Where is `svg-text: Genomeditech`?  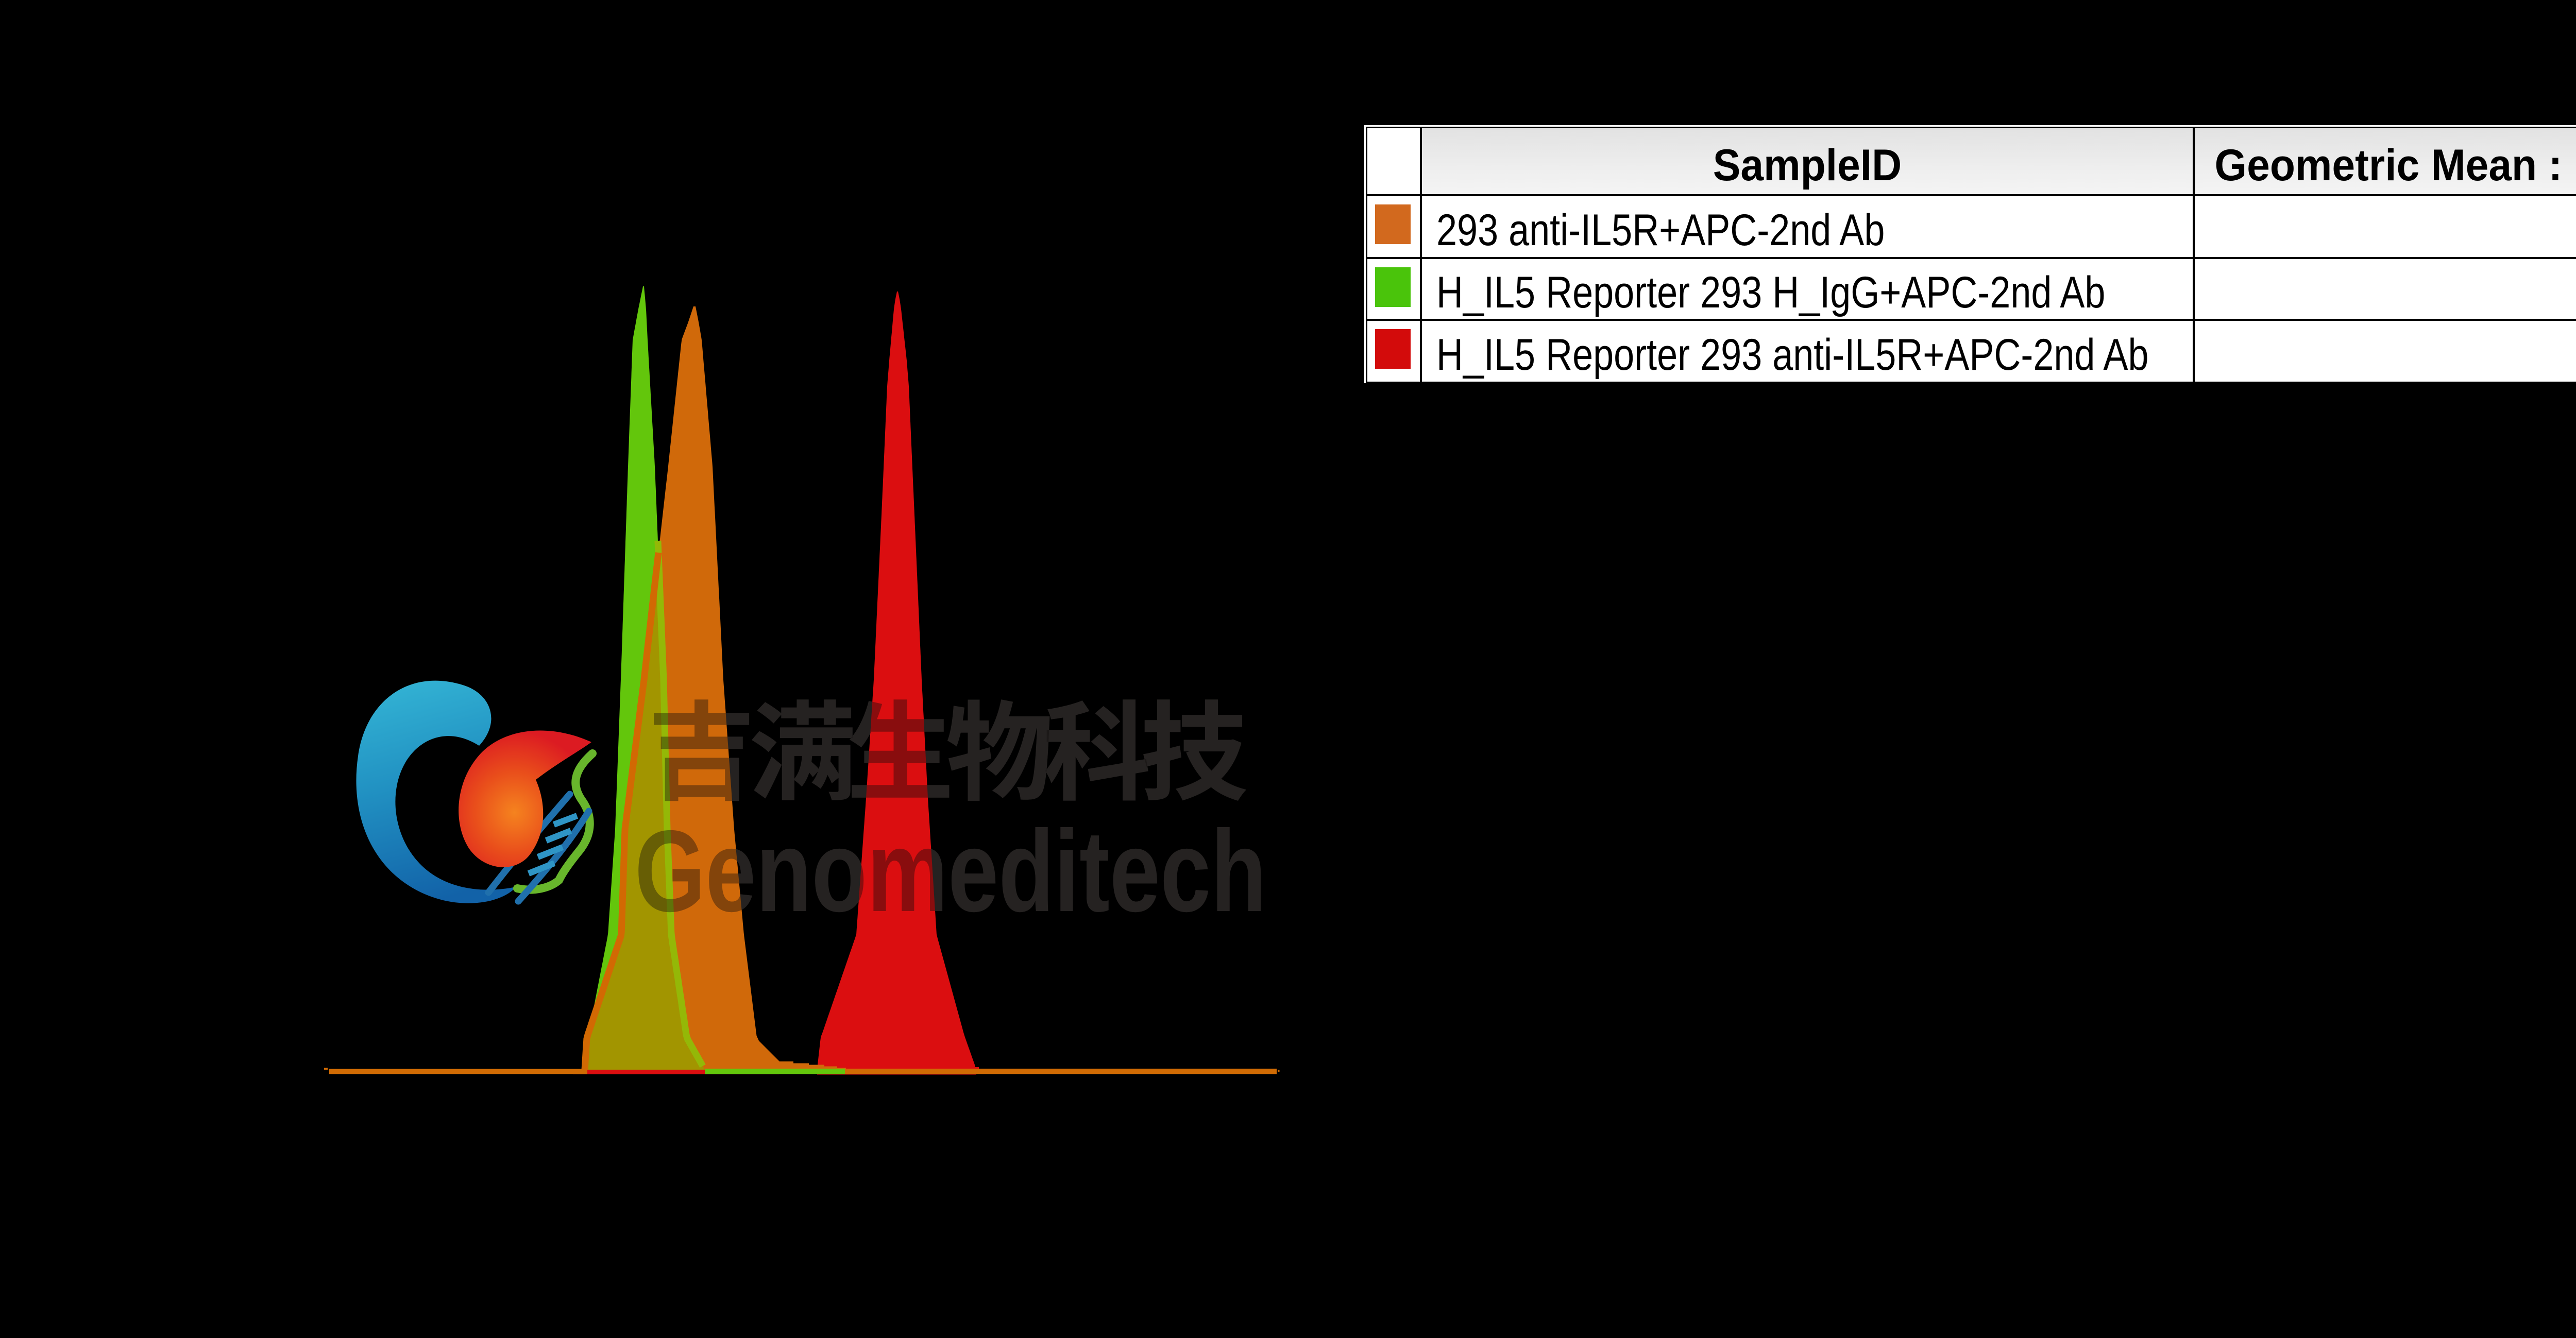
svg-text: Genomeditech is located at coordinates (951, 870).